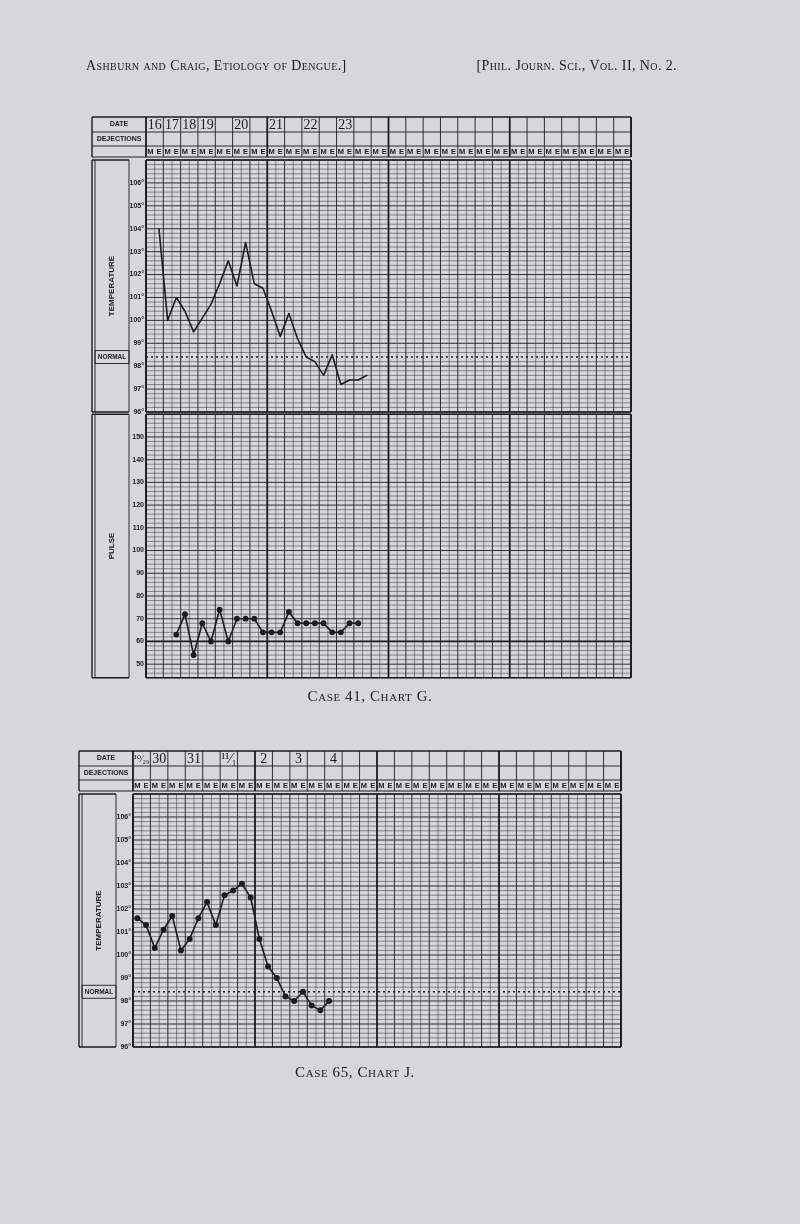  Describe the element at coordinates (171, 125) in the screenshot. I see `text: 17` at that location.